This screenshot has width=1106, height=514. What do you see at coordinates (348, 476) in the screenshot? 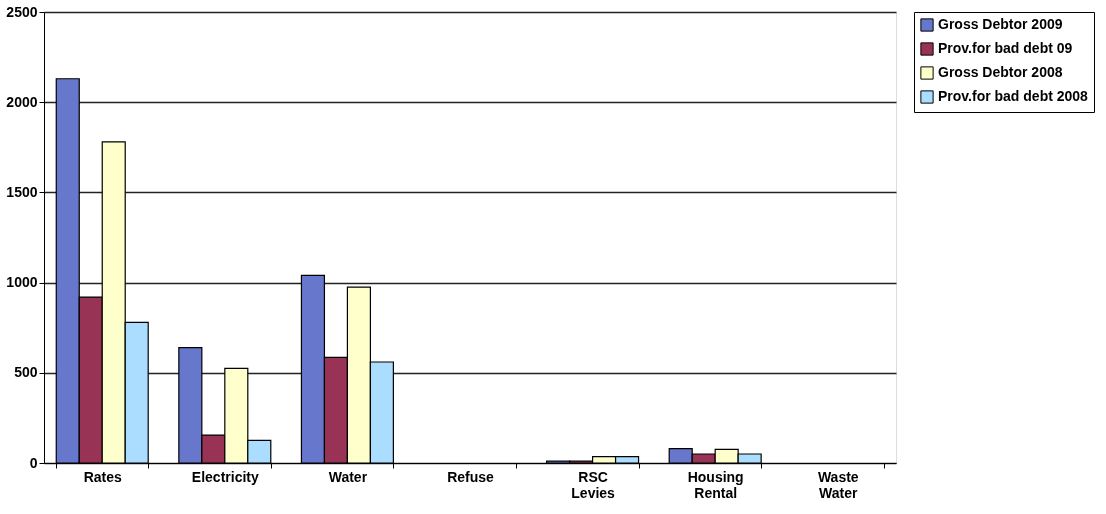
I see `x-tick-label: Water` at bounding box center [348, 476].